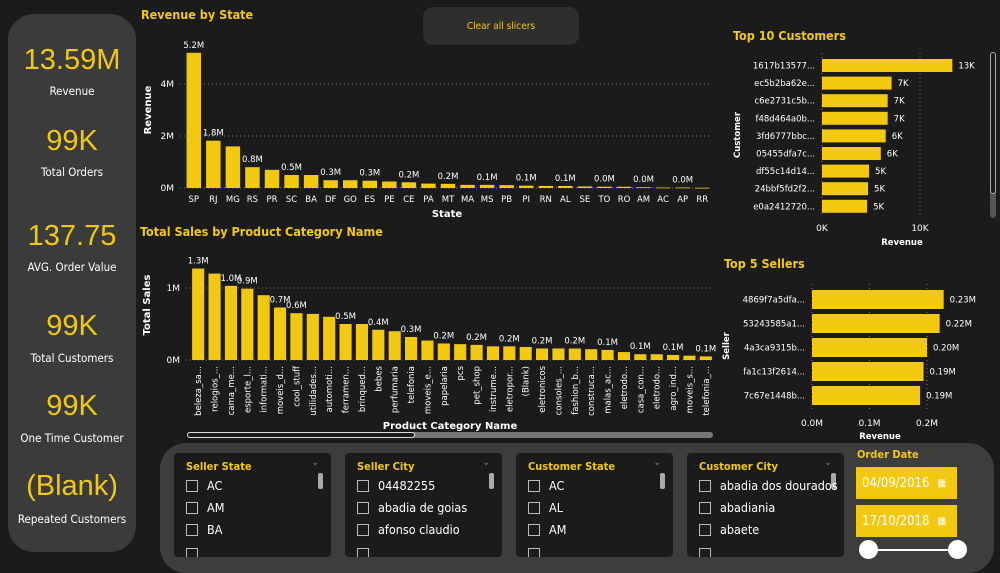 The height and width of the screenshot is (573, 1000). I want to click on date-slider-start-handle, so click(868, 549).